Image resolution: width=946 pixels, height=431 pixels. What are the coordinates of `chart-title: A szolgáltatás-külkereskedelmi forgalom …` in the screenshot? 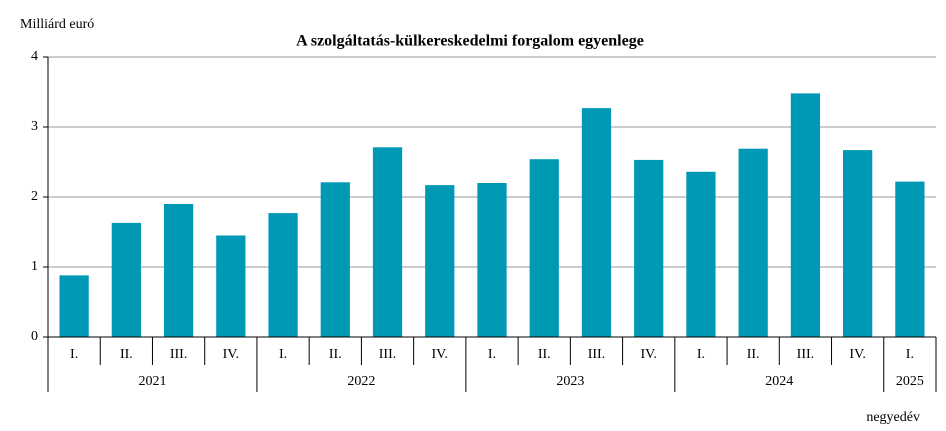 It's located at (470, 41).